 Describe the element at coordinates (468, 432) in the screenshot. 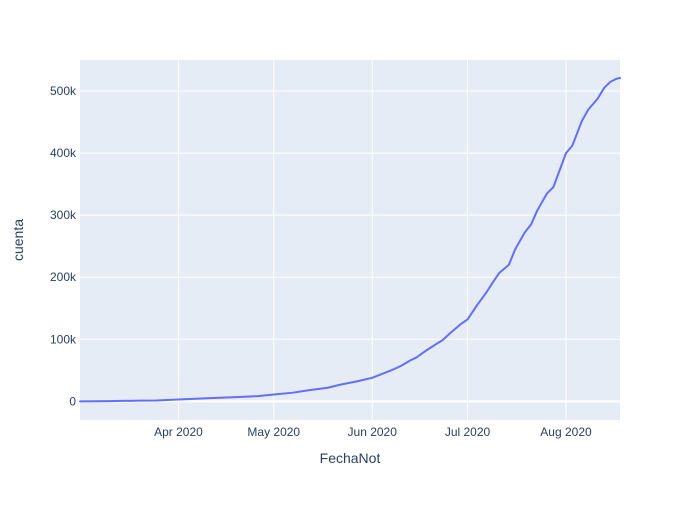

I see `x-tick-label: Jul 2020` at that location.